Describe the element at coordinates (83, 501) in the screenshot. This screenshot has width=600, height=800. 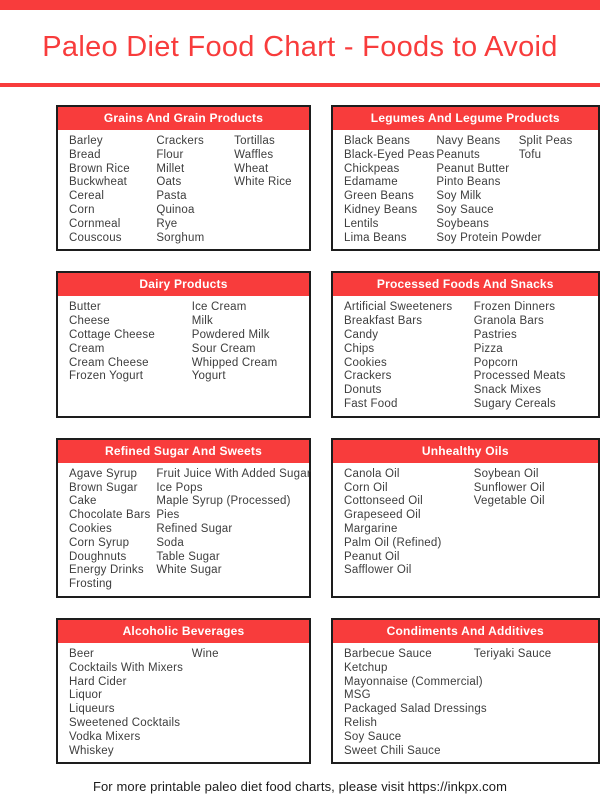
I see `food-item: Cake` at that location.